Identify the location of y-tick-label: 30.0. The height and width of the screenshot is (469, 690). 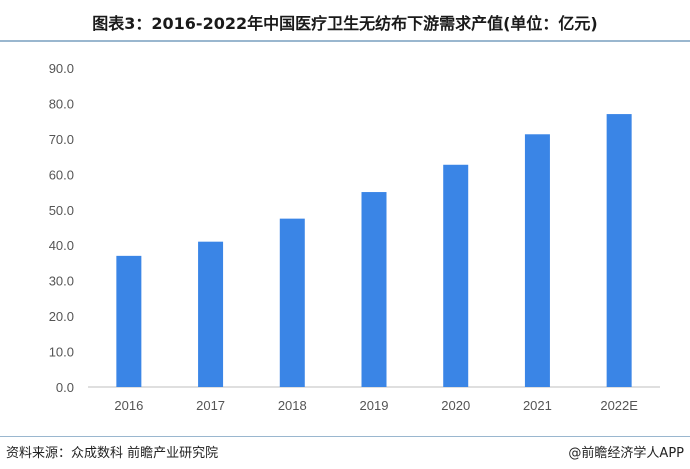
(61, 281).